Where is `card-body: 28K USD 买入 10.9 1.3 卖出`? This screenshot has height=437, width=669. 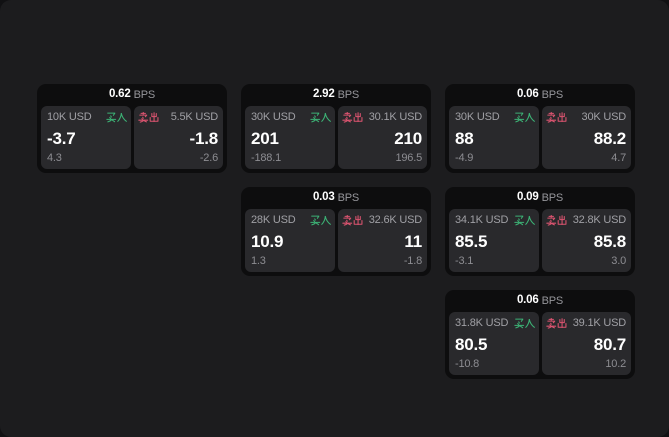
card-body: 28K USD 买入 10.9 1.3 卖出 is located at coordinates (336, 240).